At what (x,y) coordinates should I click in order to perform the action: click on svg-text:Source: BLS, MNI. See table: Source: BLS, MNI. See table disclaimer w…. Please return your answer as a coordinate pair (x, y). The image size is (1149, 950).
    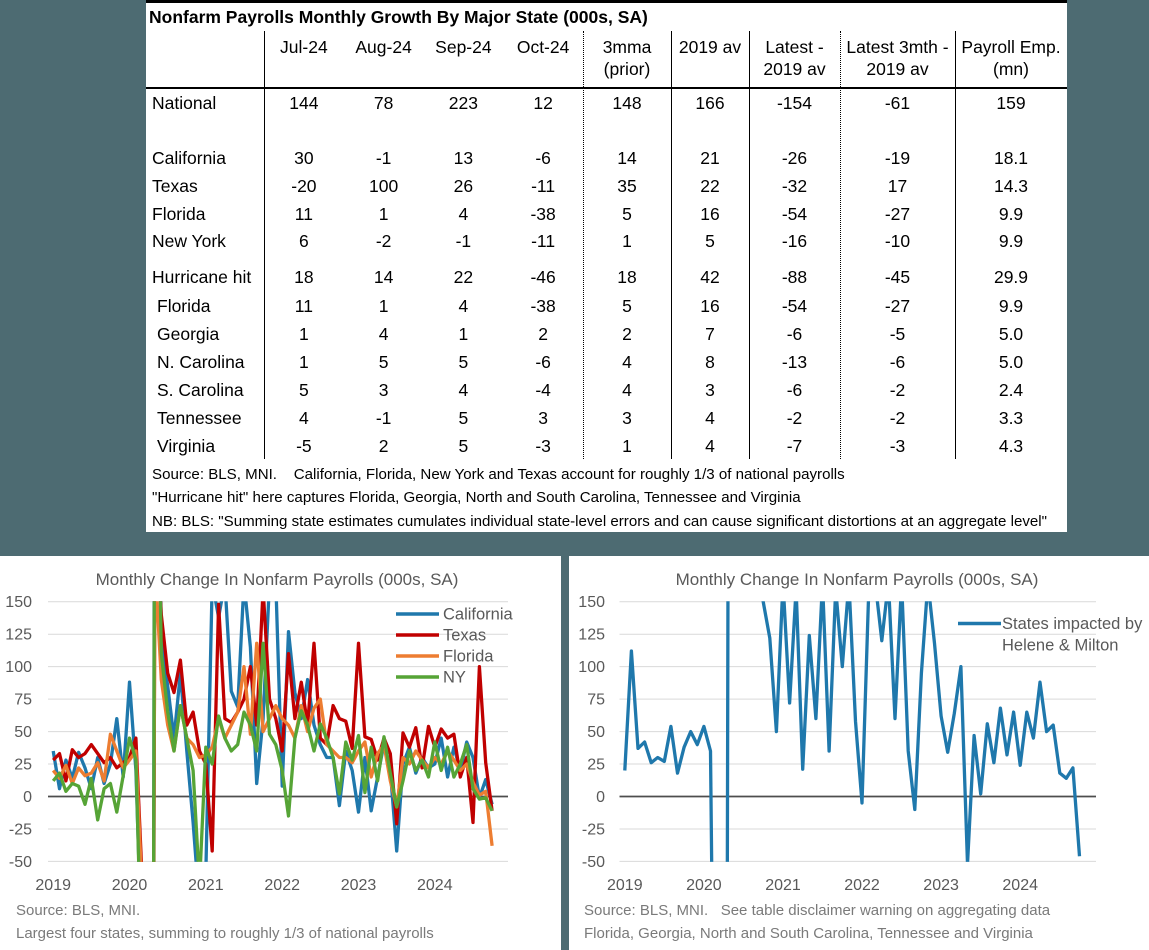
    Looking at the image, I should click on (817, 910).